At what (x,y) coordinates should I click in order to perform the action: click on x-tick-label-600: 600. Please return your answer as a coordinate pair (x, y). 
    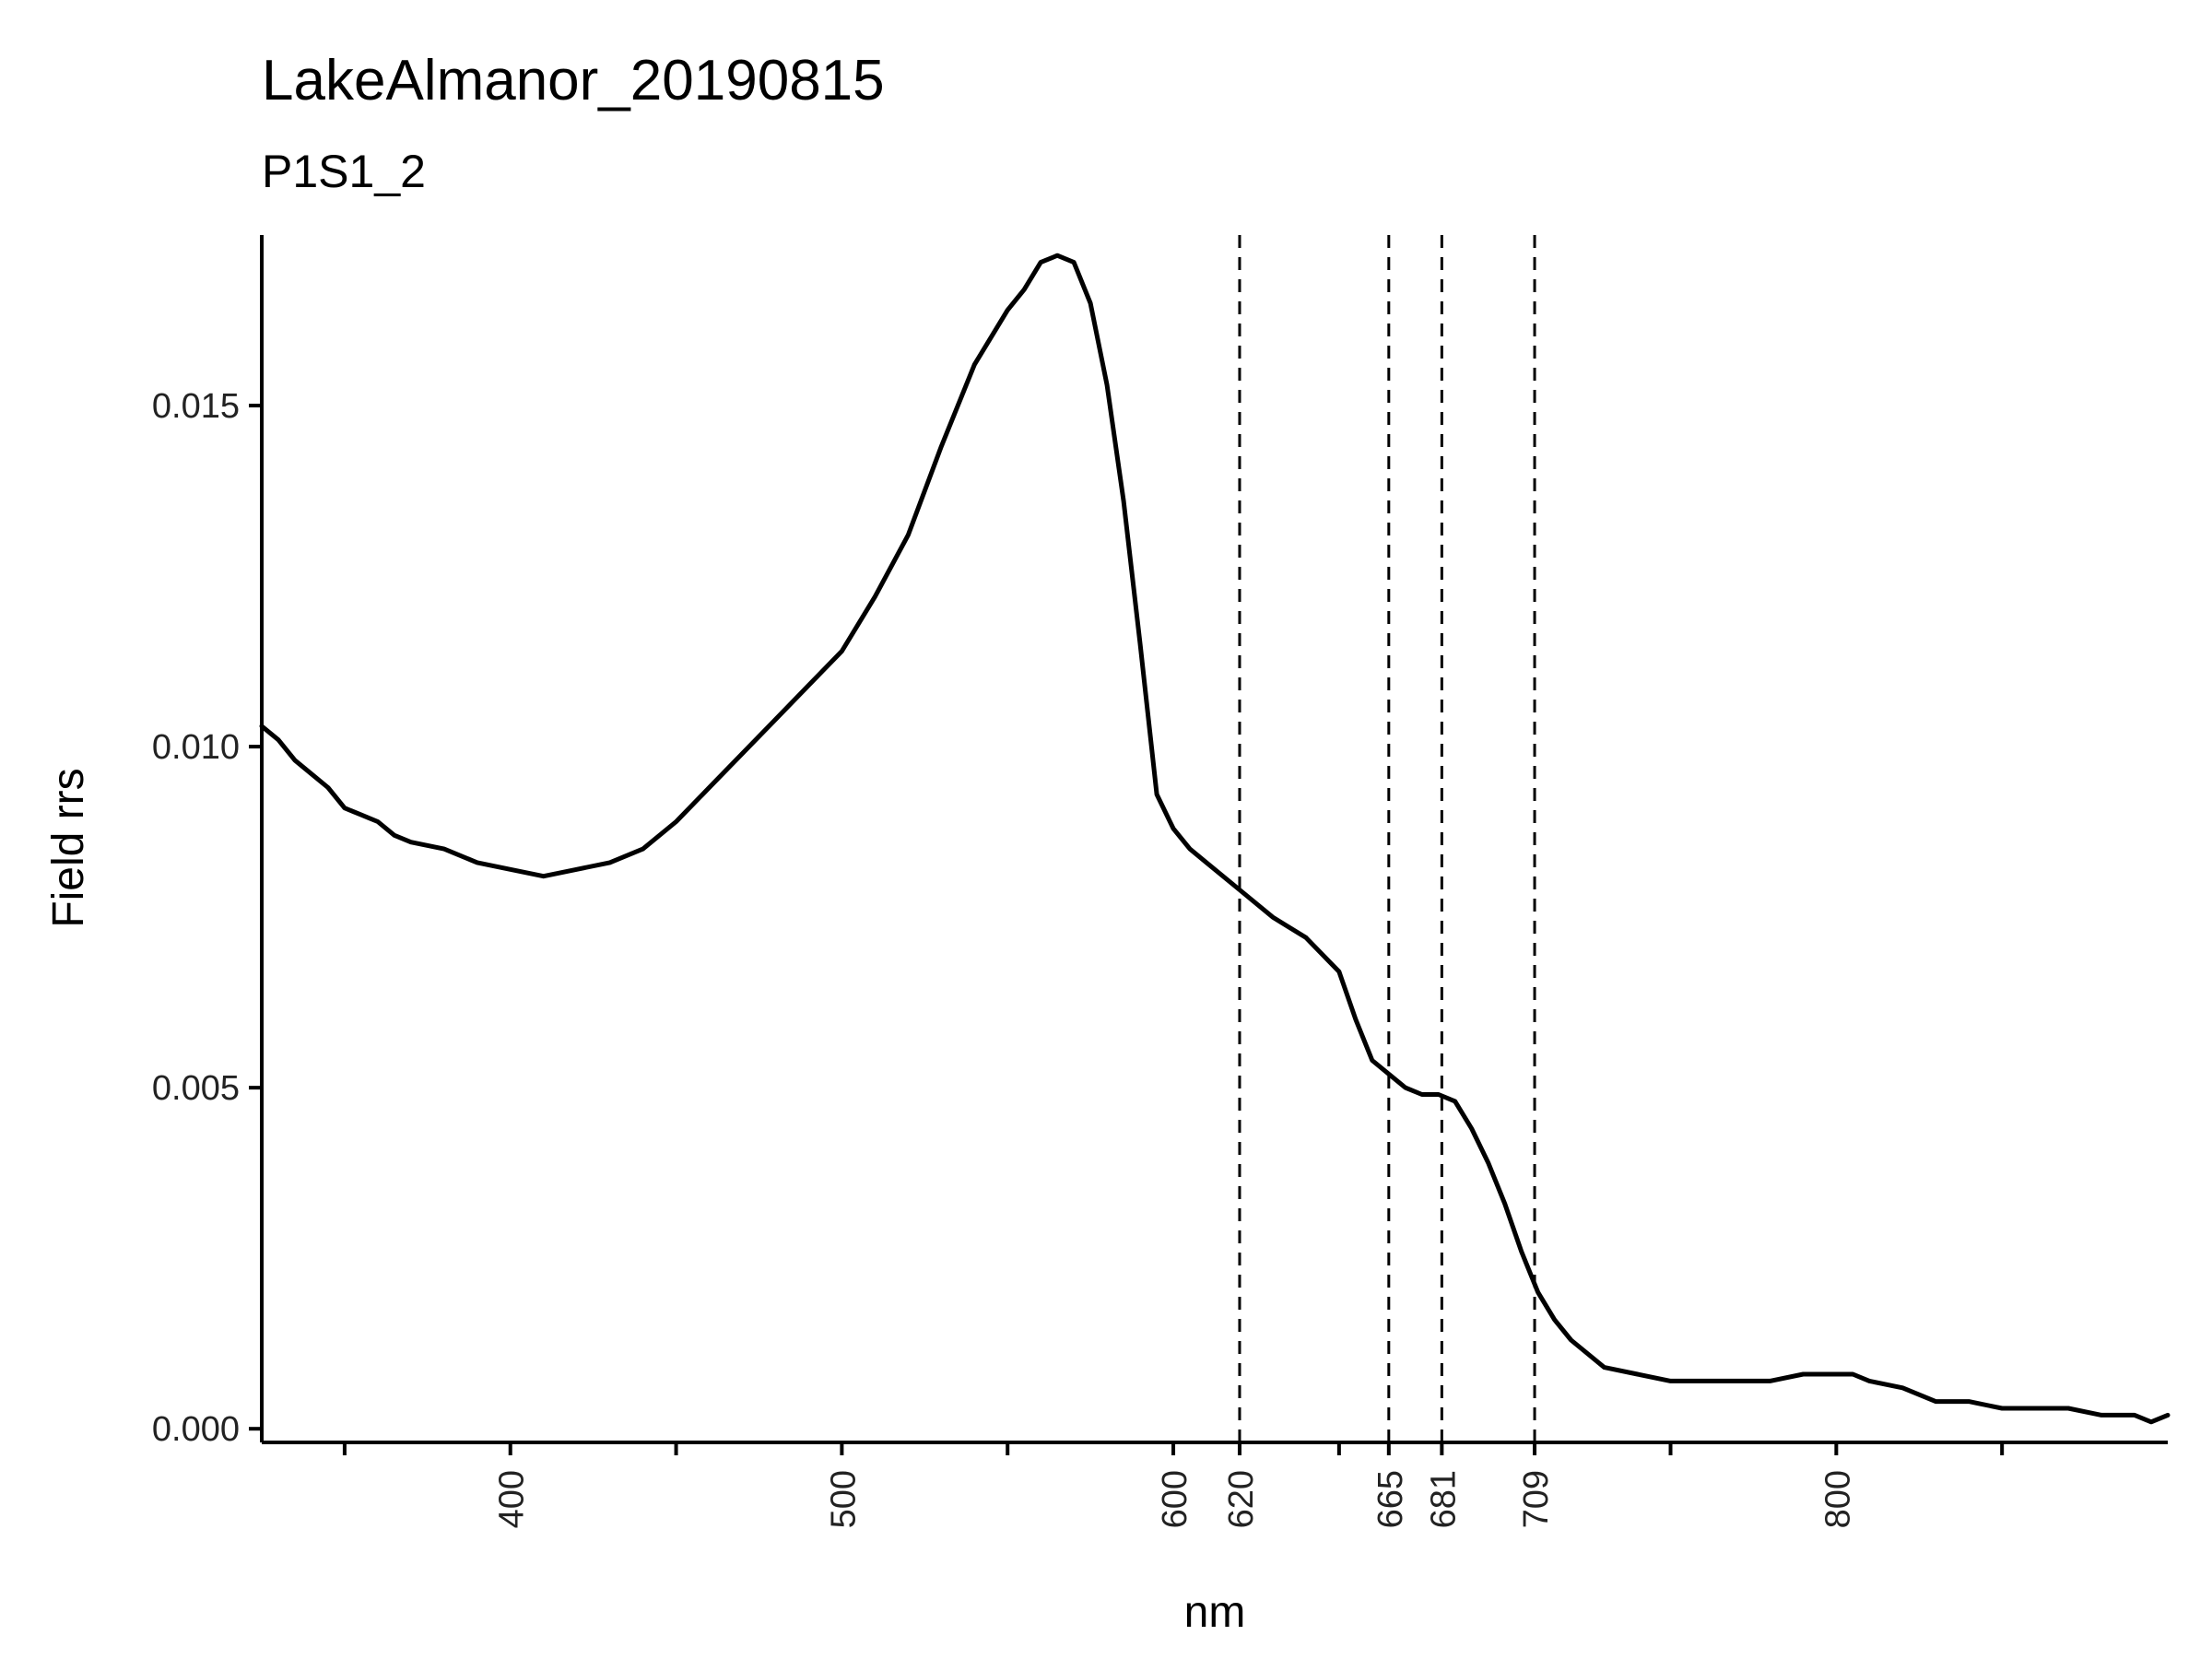
    Looking at the image, I should click on (1175, 1499).